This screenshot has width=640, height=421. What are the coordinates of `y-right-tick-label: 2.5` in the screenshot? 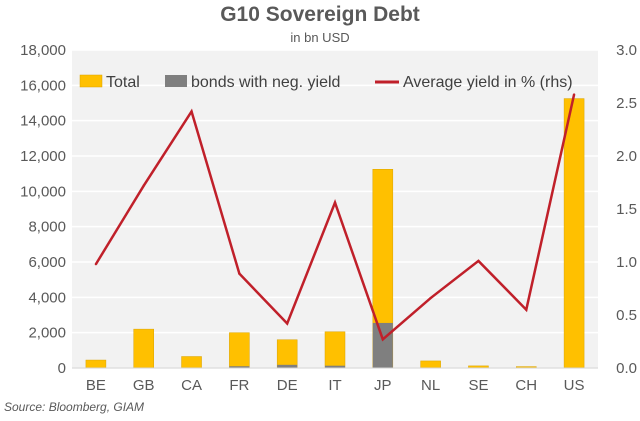 It's located at (626, 103).